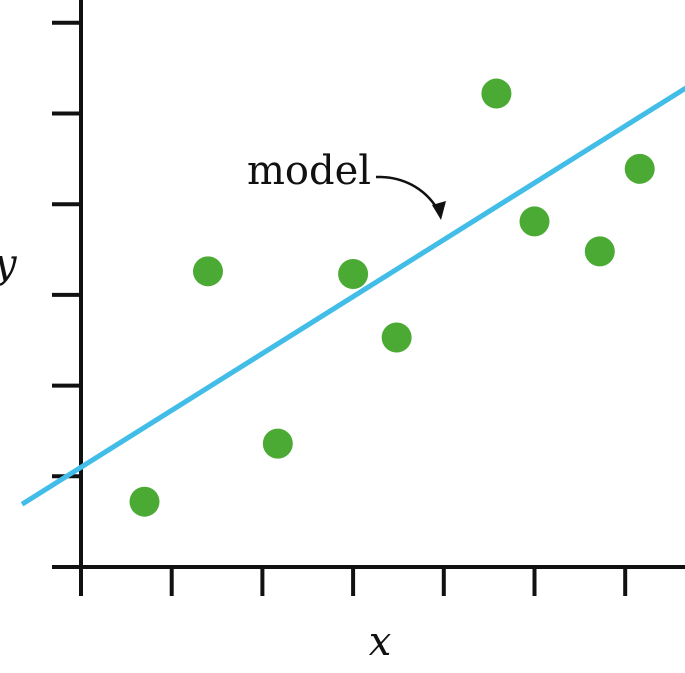  I want to click on model-annotation-arrowhead, so click(439, 210).